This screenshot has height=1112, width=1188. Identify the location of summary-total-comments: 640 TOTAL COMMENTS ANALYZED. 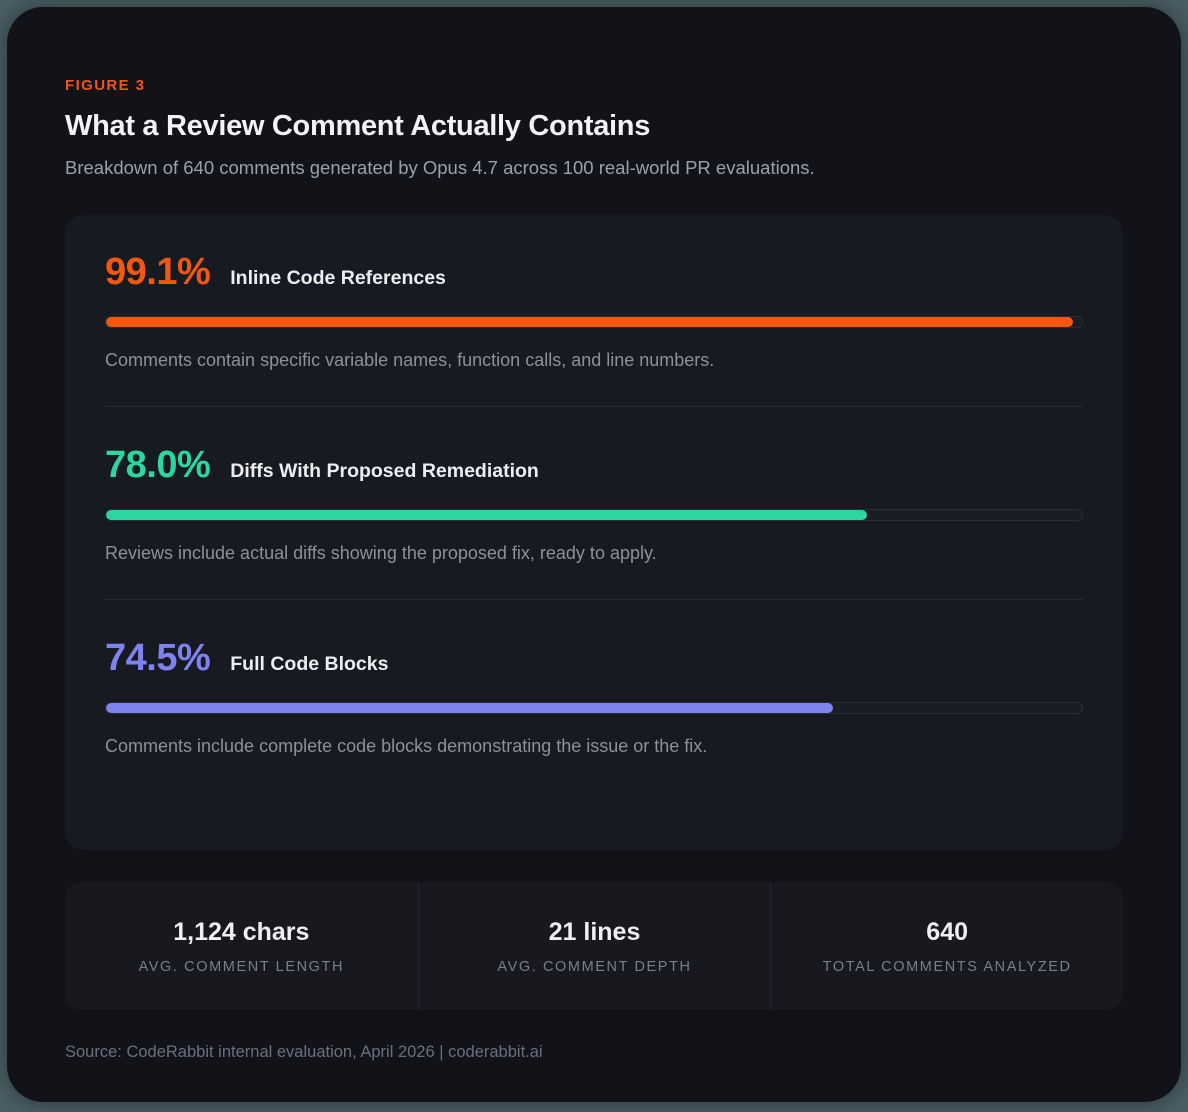
(946, 946).